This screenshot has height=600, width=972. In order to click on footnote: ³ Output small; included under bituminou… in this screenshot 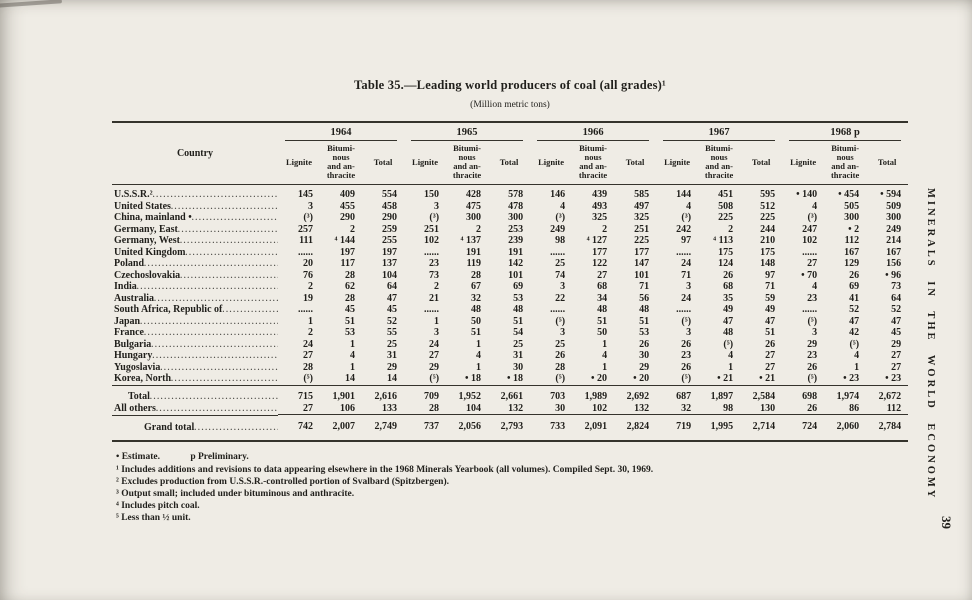, I will do `click(235, 494)`.